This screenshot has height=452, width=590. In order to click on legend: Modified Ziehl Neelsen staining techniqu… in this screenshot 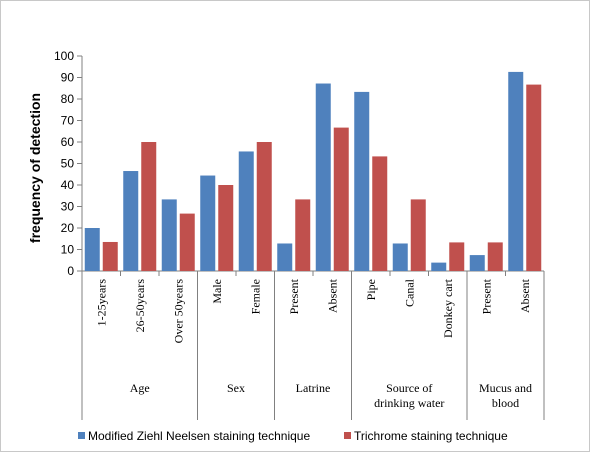, I will do `click(293, 436)`.